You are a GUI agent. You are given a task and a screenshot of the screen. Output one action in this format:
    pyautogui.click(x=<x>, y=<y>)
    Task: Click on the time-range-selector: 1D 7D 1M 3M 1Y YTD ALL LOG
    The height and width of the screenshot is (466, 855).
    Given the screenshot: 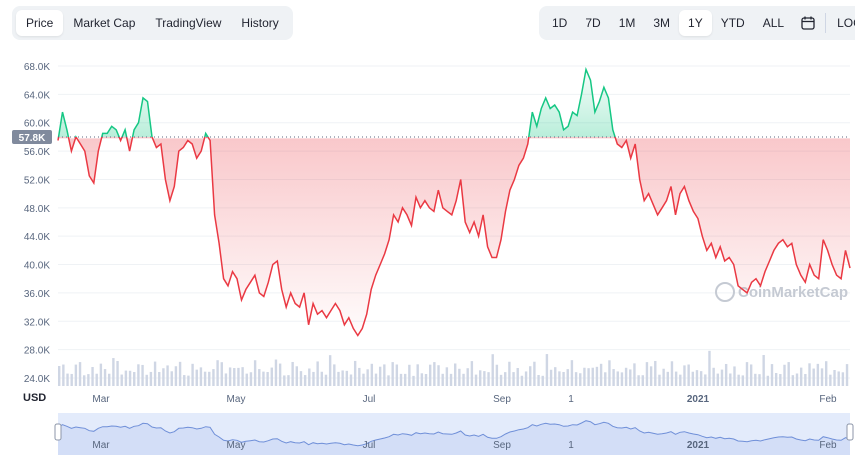 What is the action you would take?
    pyautogui.click(x=697, y=23)
    